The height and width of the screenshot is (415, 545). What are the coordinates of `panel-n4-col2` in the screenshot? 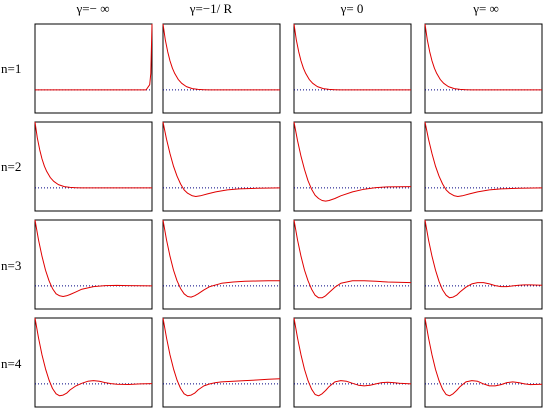 It's located at (221, 362).